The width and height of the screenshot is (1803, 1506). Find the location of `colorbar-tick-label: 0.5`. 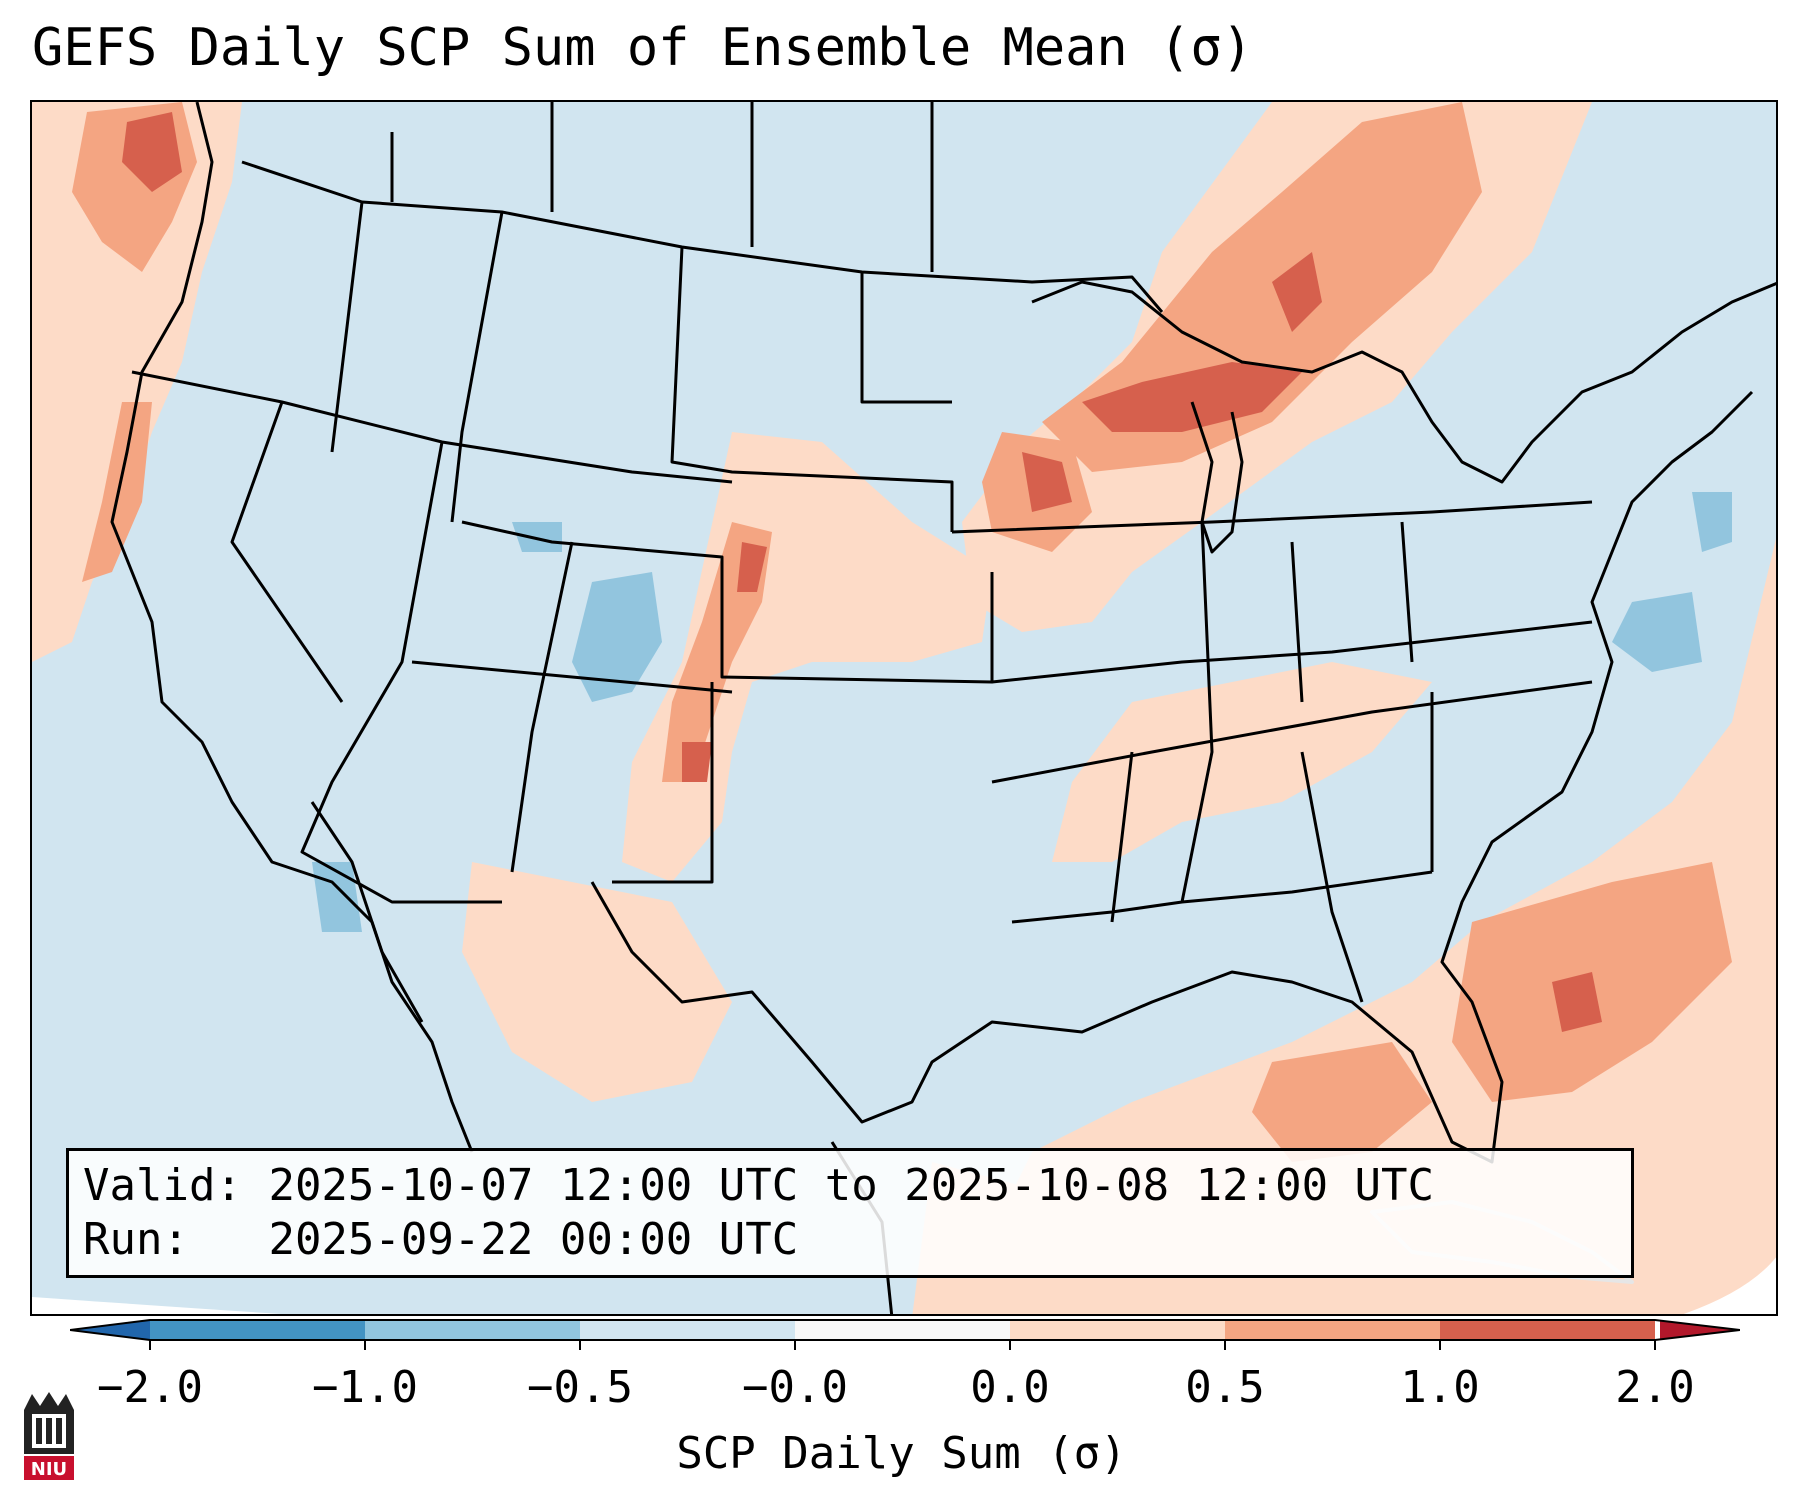

colorbar-tick-label: 0.5 is located at coordinates (1225, 1387).